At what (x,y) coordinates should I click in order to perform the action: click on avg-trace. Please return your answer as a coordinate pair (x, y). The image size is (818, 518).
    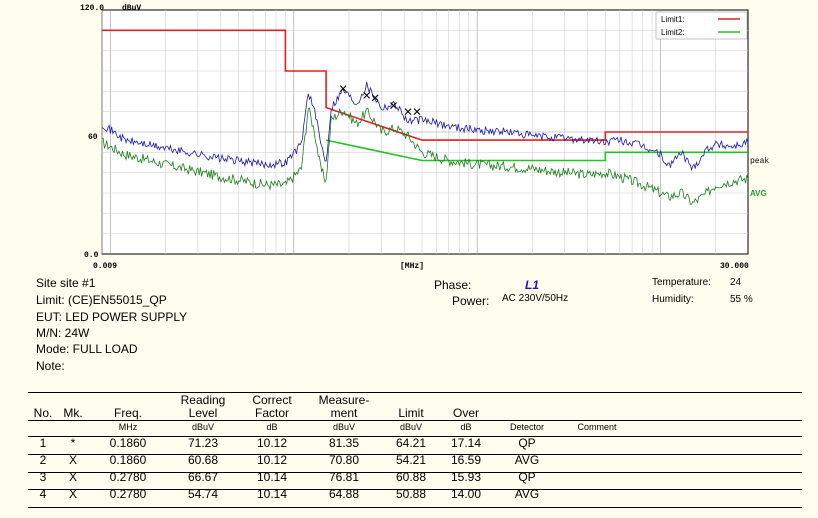
    Looking at the image, I should click on (425, 156).